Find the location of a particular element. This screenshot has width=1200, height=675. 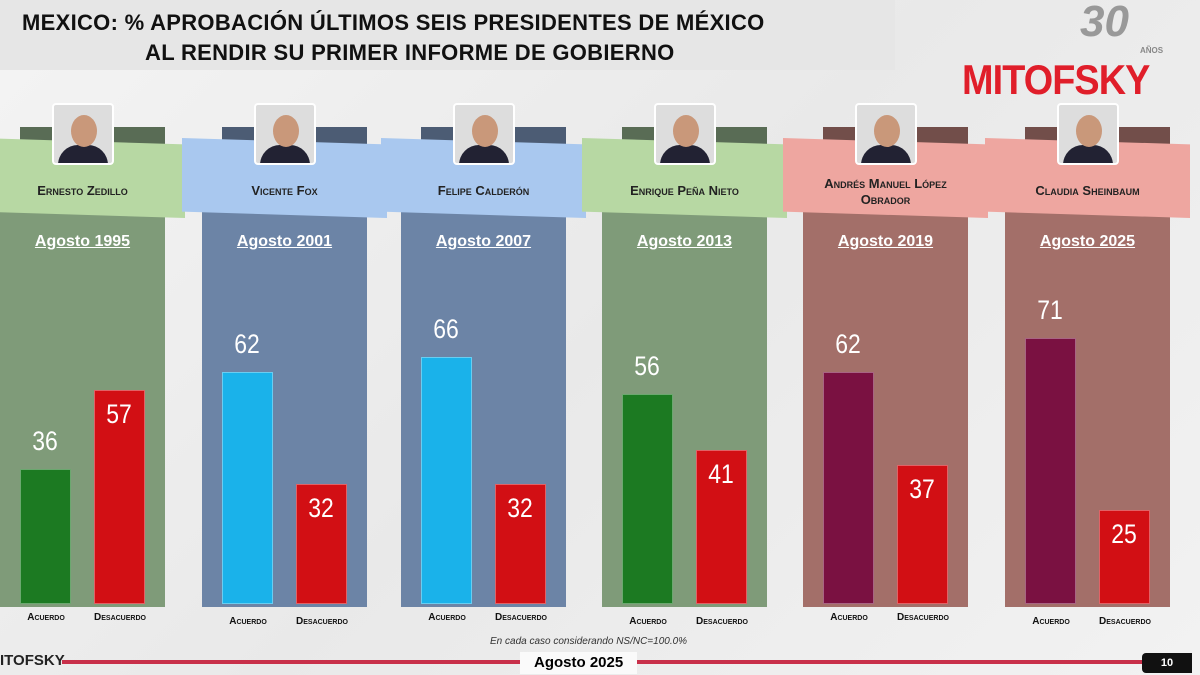

page-number: 10 is located at coordinates (1167, 663).